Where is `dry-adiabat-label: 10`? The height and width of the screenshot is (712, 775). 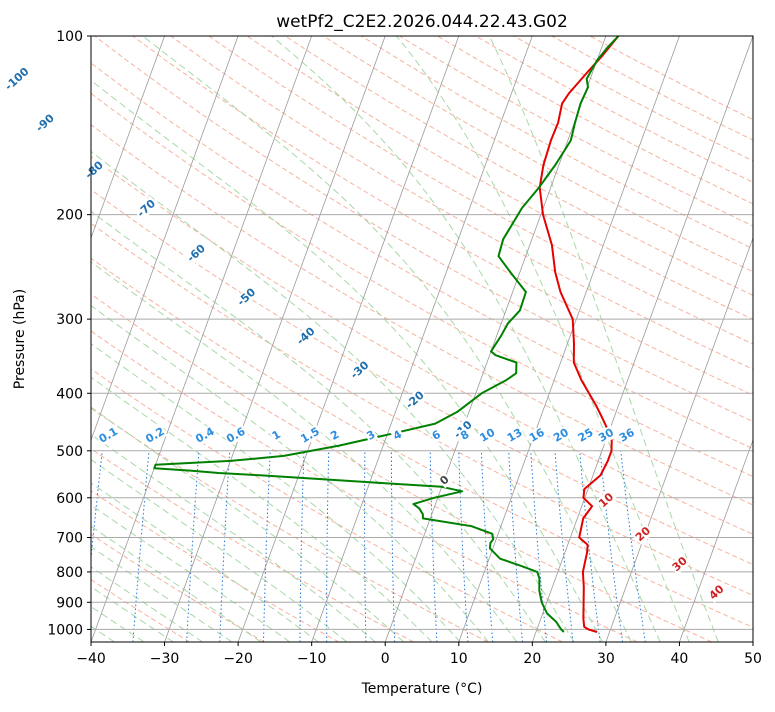 dry-adiabat-label: 10 is located at coordinates (606, 500).